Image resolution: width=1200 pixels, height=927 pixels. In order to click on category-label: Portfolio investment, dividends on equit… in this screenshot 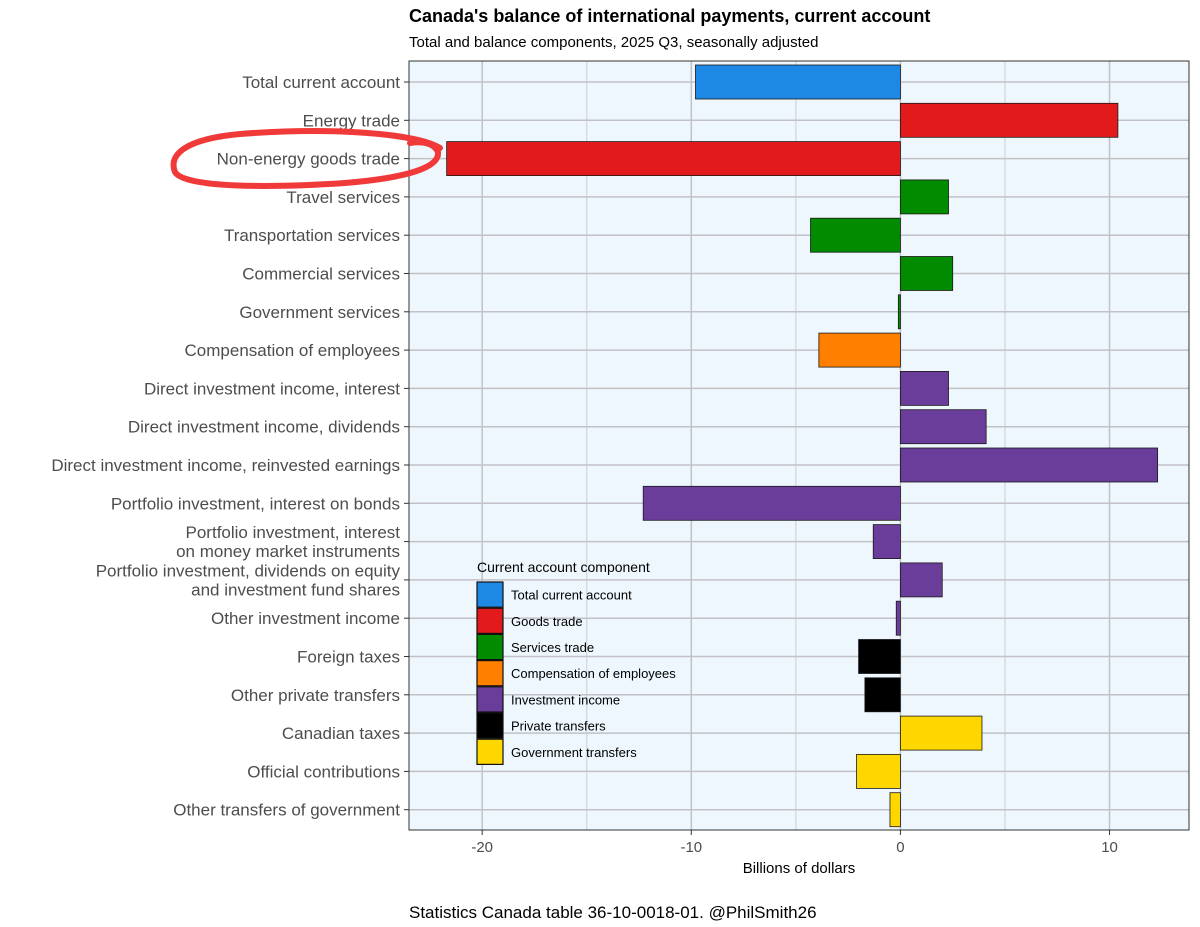, I will do `click(248, 570)`.